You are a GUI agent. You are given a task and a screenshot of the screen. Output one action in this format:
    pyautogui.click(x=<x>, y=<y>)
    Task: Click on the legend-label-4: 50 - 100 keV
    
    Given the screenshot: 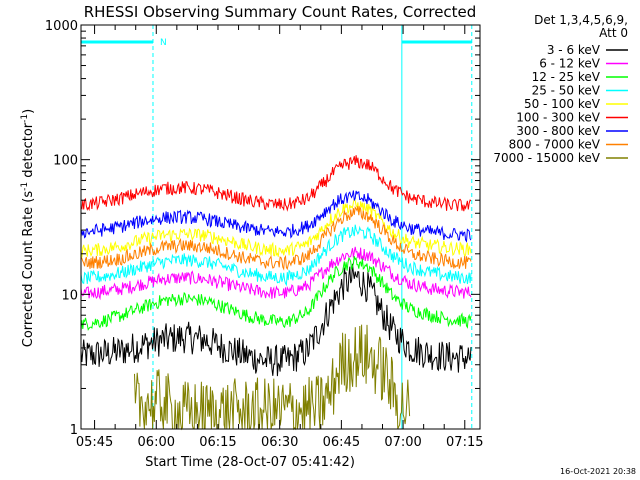 What is the action you would take?
    pyautogui.click(x=562, y=104)
    